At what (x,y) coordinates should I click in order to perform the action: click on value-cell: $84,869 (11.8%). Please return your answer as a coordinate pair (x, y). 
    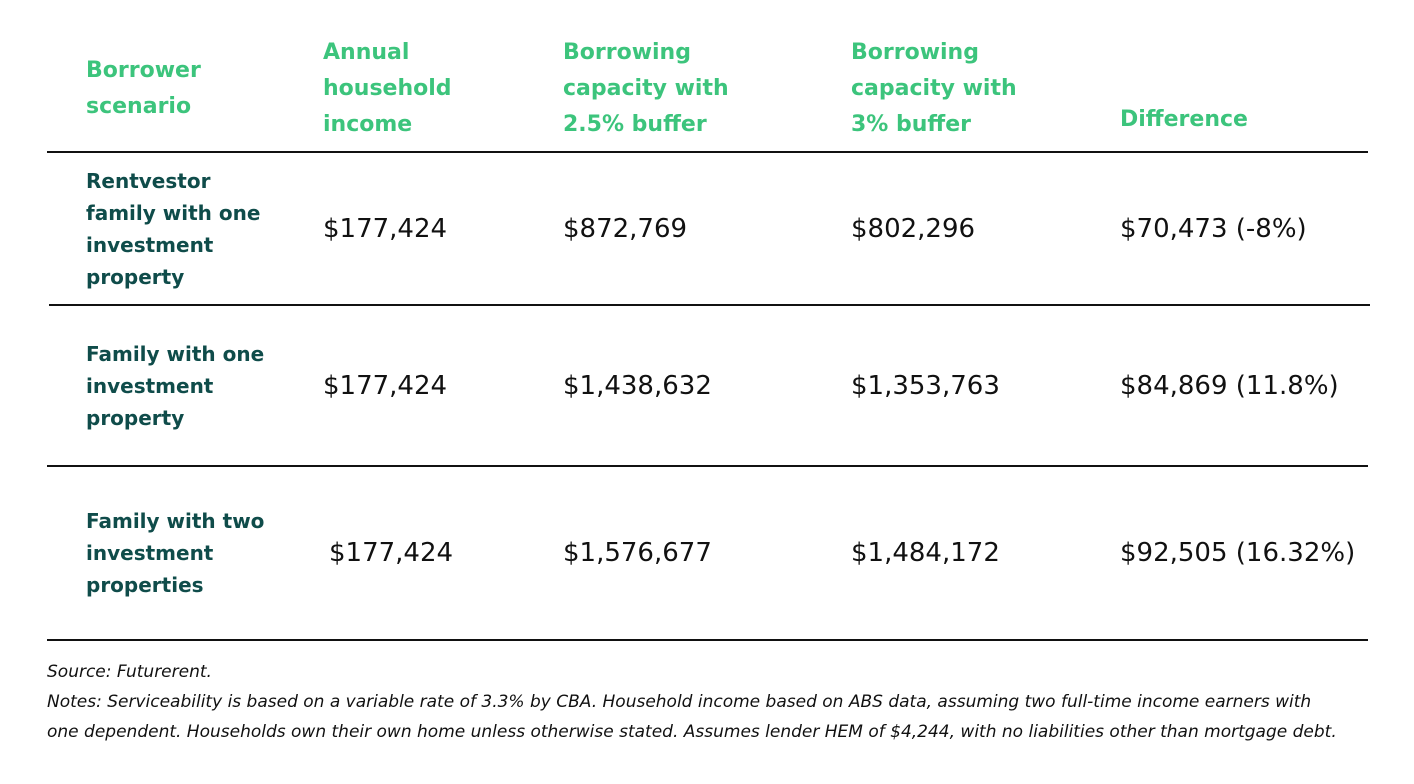
    Looking at the image, I should click on (1250, 385).